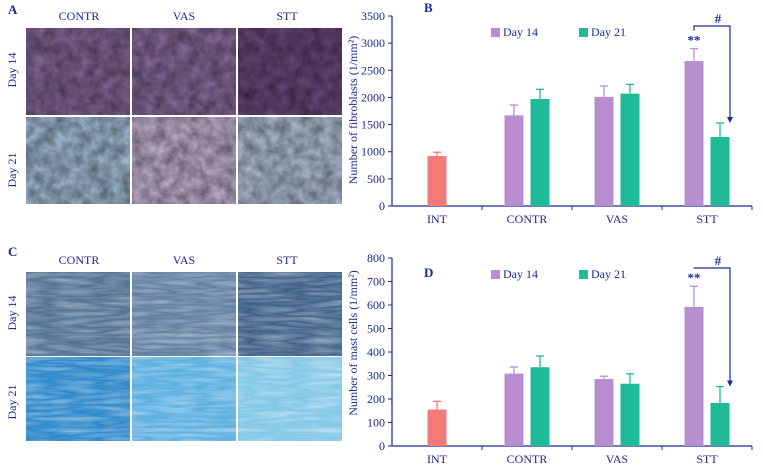 The width and height of the screenshot is (763, 470). I want to click on chart-d-ylabel: Number of mast cells (1/mm²), so click(353, 343).